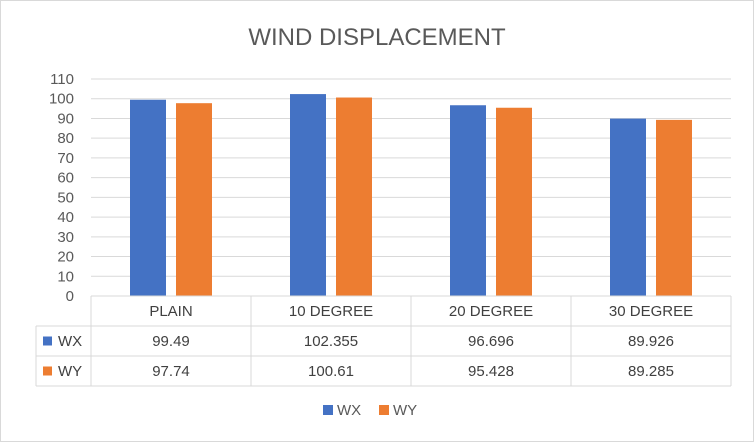  Describe the element at coordinates (65, 276) in the screenshot. I see `y-tick-label: 10` at that location.